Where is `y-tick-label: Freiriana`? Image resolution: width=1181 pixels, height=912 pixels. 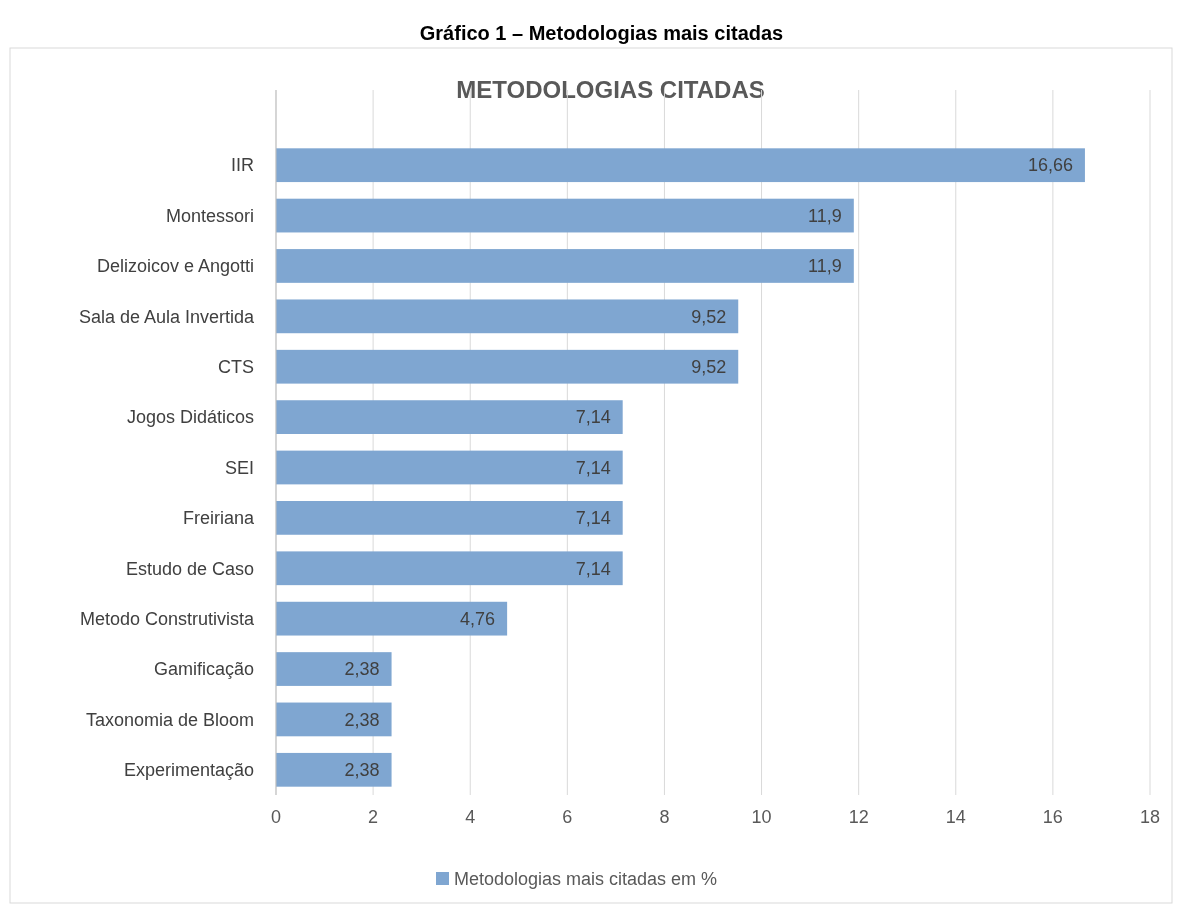
y-tick-label: Freiriana is located at coordinates (218, 518).